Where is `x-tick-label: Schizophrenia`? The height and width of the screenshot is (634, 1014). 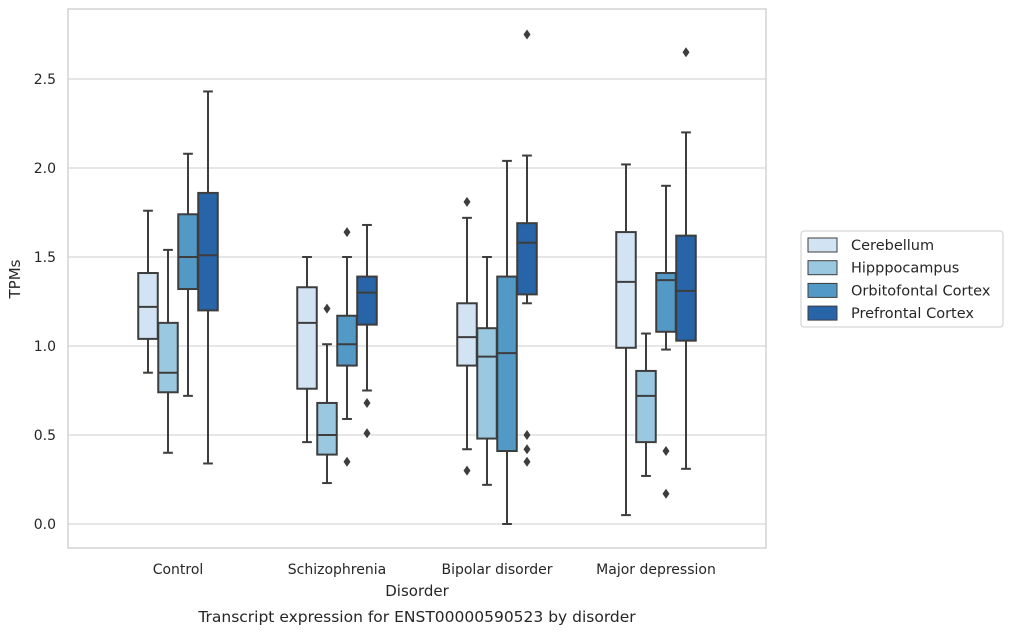 x-tick-label: Schizophrenia is located at coordinates (337, 570).